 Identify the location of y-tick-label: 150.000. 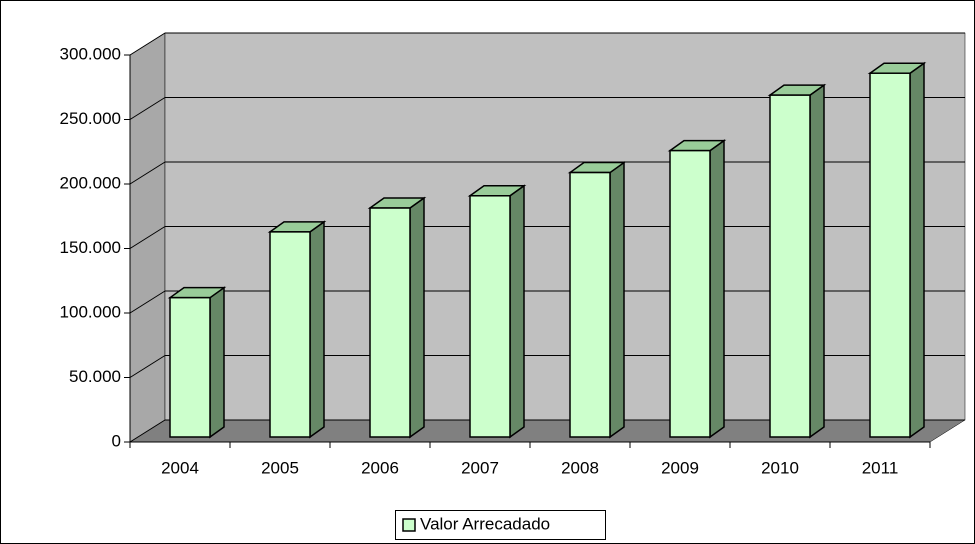
(90, 247).